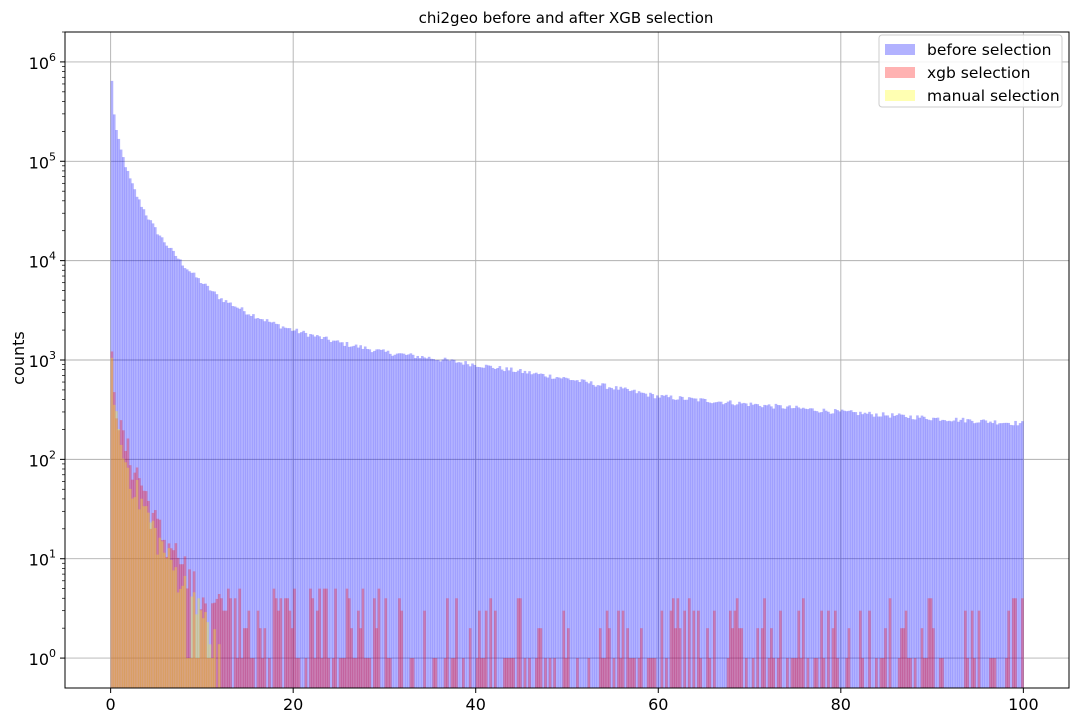 Image resolution: width=1080 pixels, height=720 pixels. Describe the element at coordinates (989, 50) in the screenshot. I see `legend-label: before selection` at that location.